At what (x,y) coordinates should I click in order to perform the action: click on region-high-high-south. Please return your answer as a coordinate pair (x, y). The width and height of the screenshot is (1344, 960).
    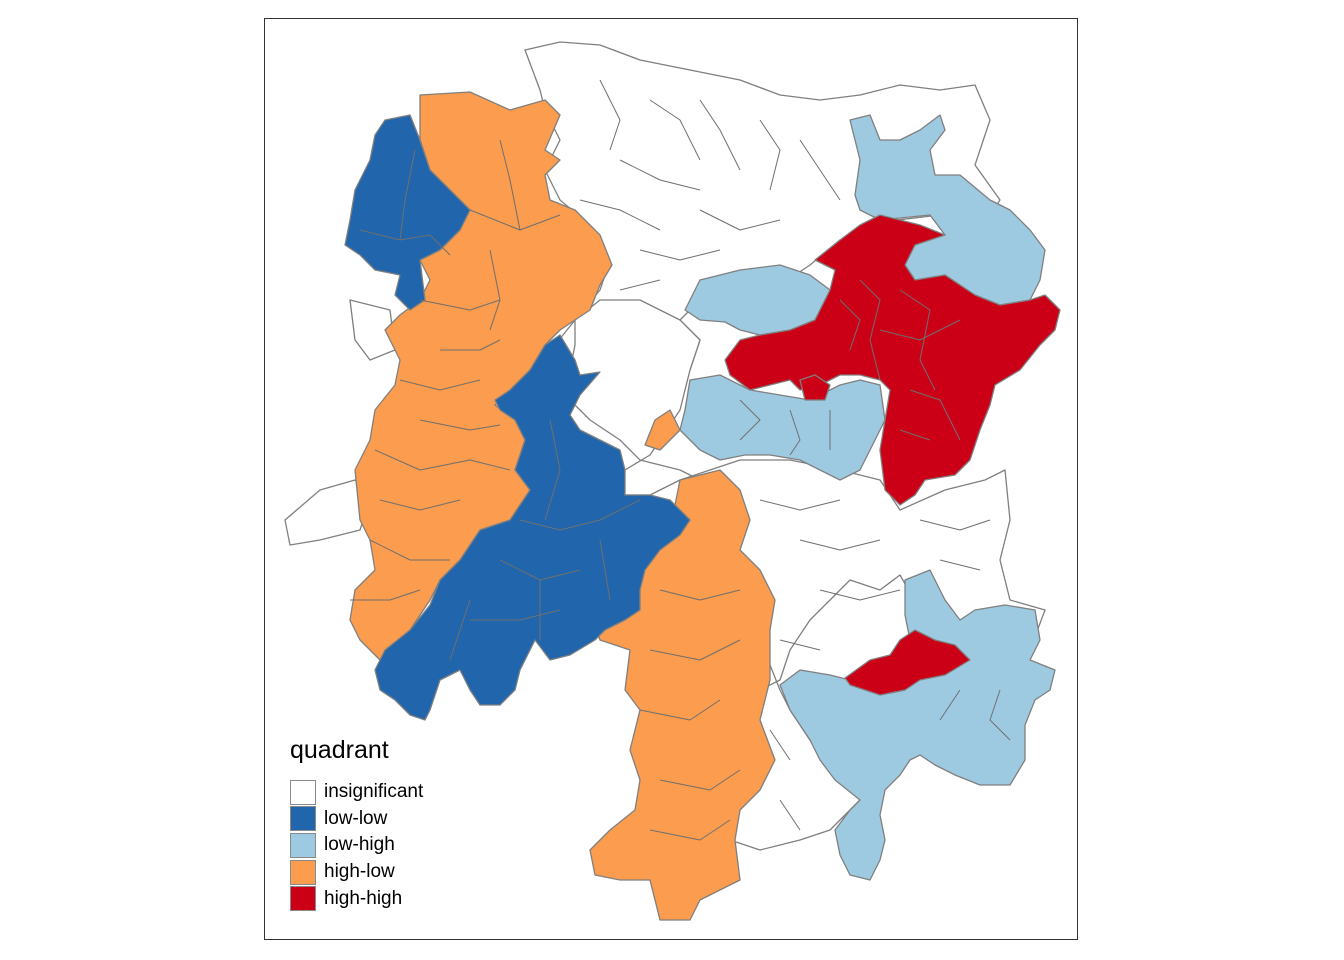
    Looking at the image, I should click on (907, 662).